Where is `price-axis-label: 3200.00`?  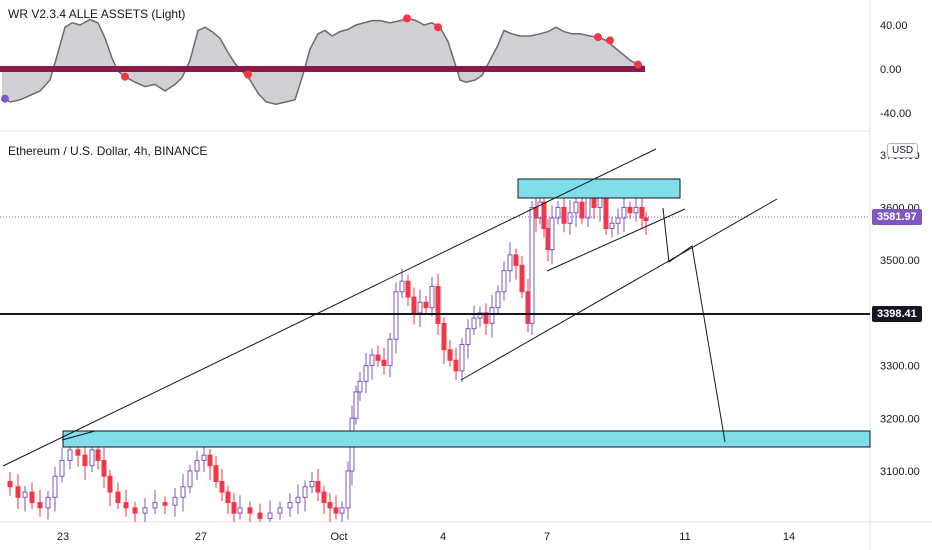
price-axis-label: 3200.00 is located at coordinates (900, 419).